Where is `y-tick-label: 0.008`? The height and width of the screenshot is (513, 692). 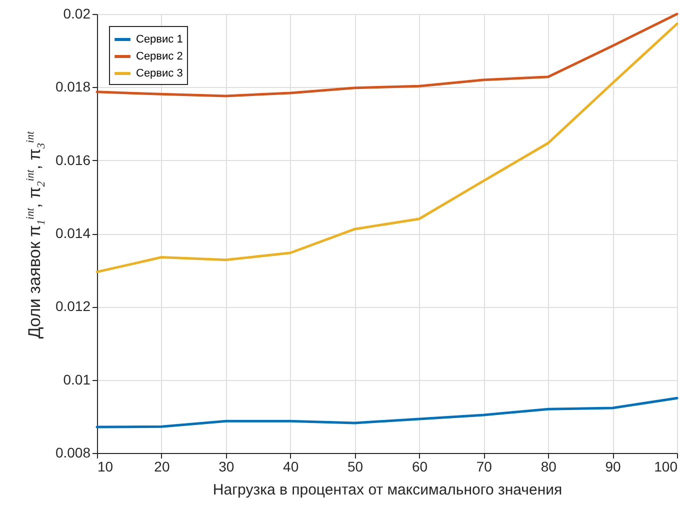 y-tick-label: 0.008 is located at coordinates (73, 452).